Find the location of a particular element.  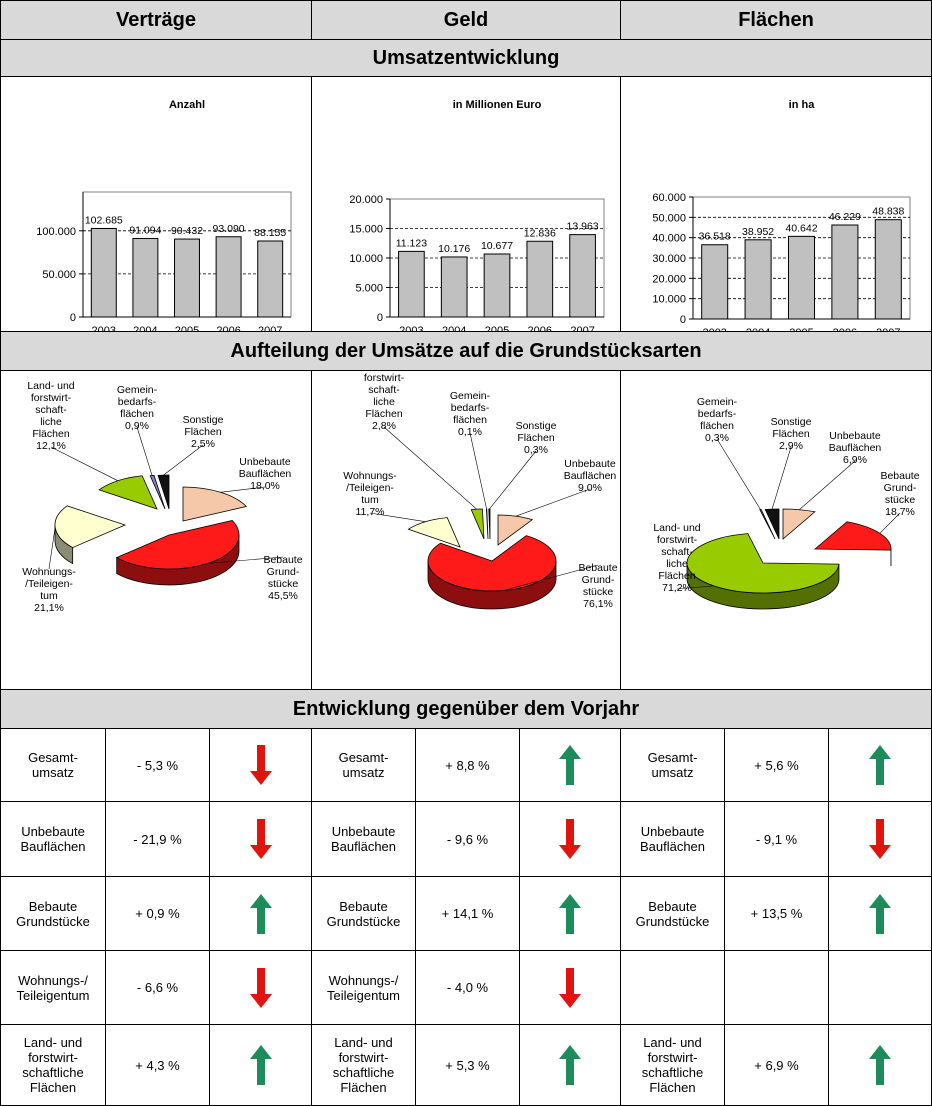

bar-2004 is located at coordinates (145, 277).